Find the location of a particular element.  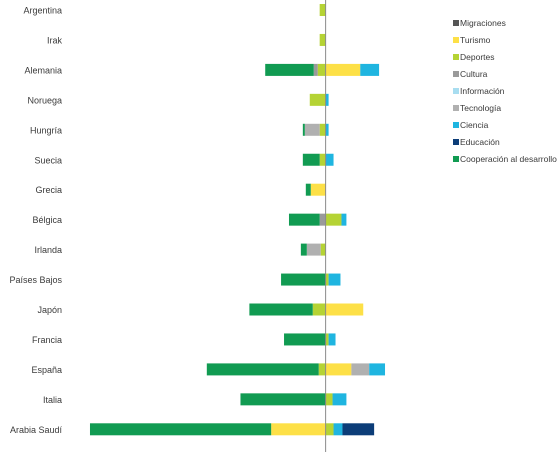

bar-alemania-ciencia is located at coordinates (370, 69).